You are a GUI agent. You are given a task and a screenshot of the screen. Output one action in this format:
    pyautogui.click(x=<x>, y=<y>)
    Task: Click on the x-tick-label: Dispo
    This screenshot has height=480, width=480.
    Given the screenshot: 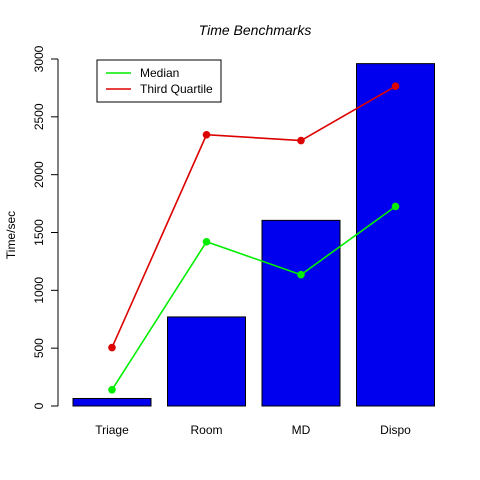 What is the action you would take?
    pyautogui.click(x=395, y=430)
    